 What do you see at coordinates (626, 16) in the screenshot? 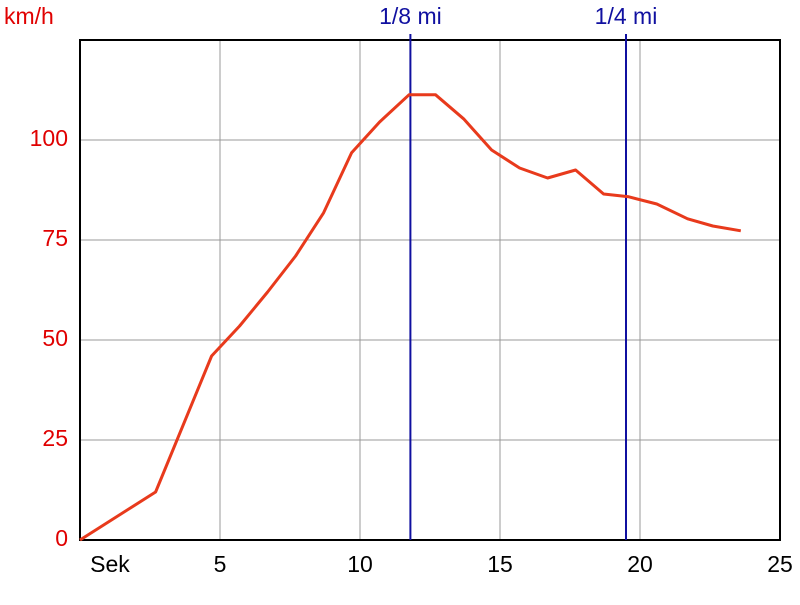
I see `marker-label: 1/4 mi` at bounding box center [626, 16].